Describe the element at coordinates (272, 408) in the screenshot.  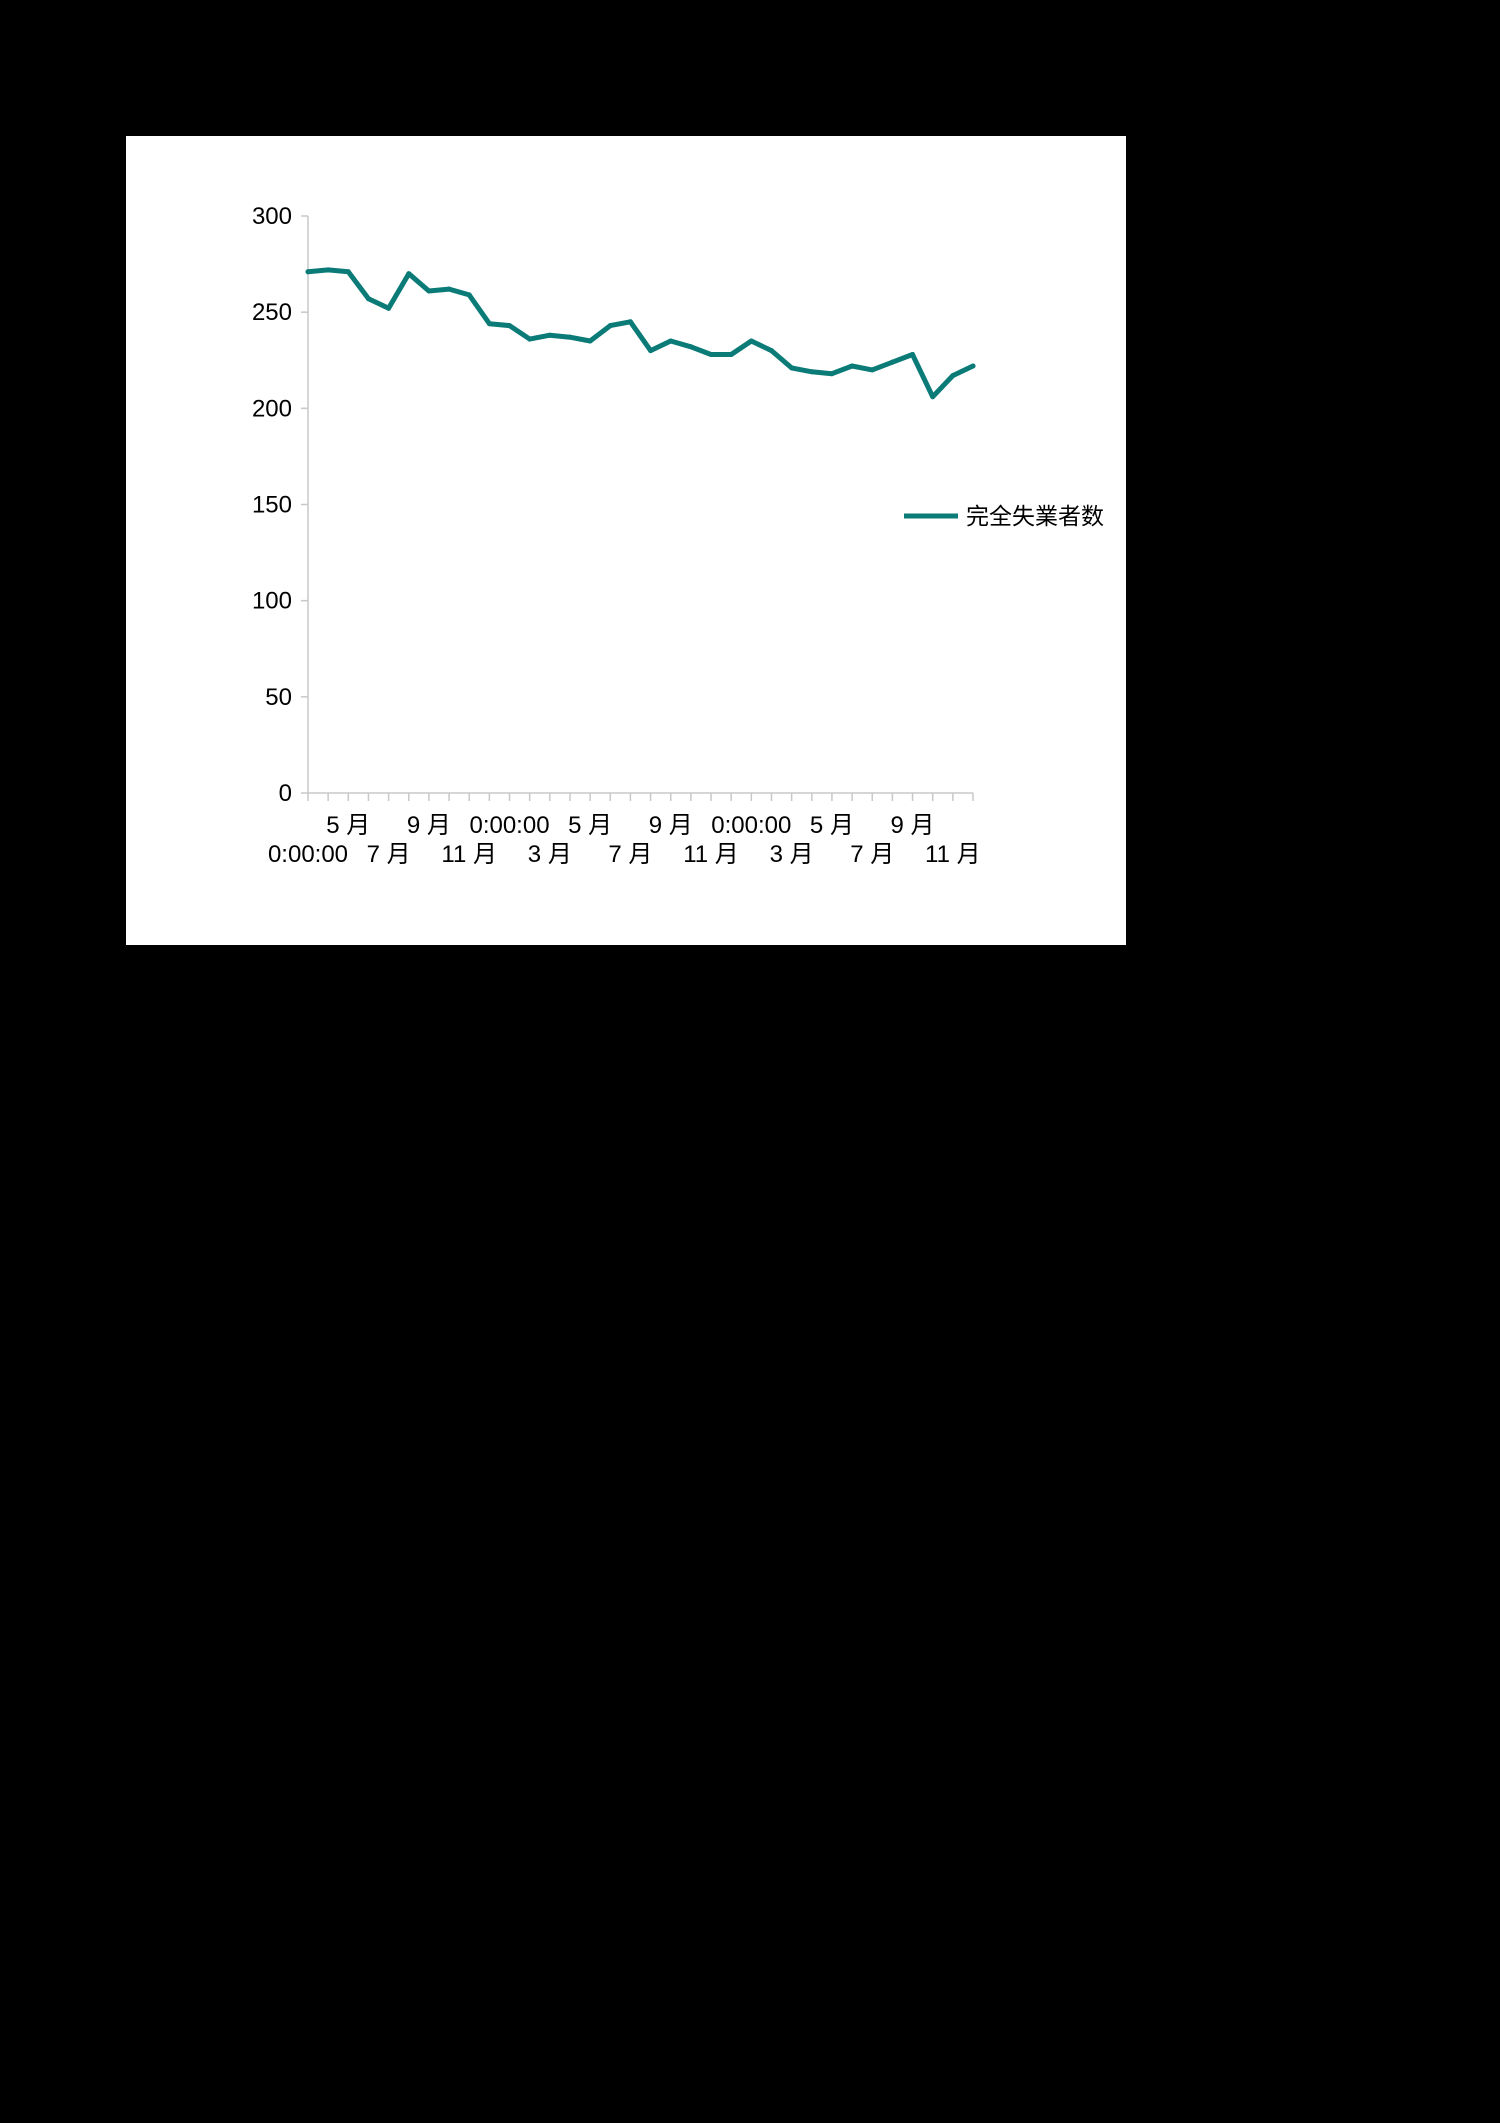
I see `y-tick-label: 200` at that location.